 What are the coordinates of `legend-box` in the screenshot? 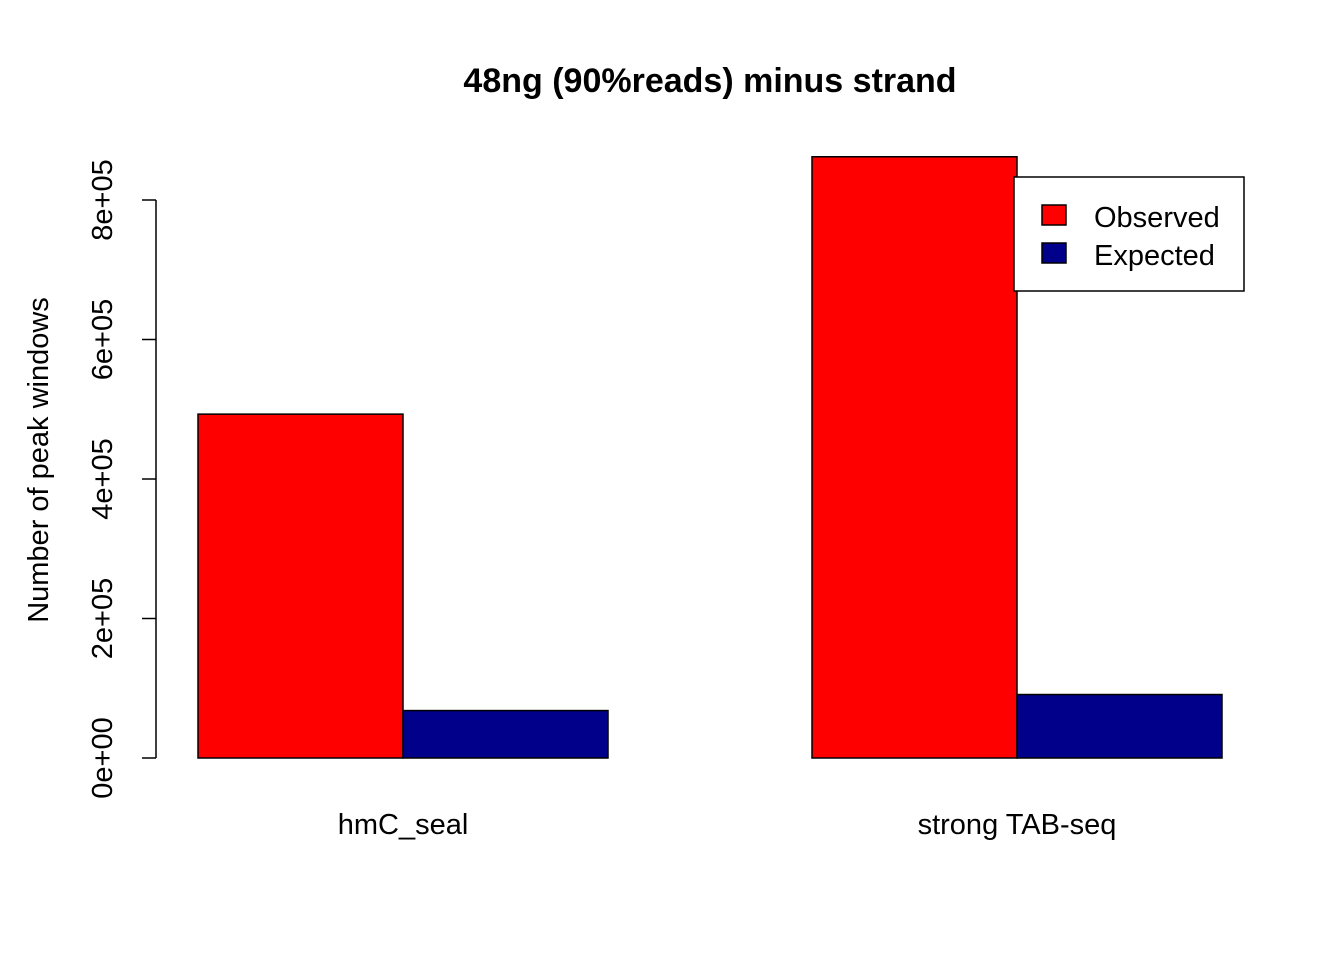 It's located at (1129, 234).